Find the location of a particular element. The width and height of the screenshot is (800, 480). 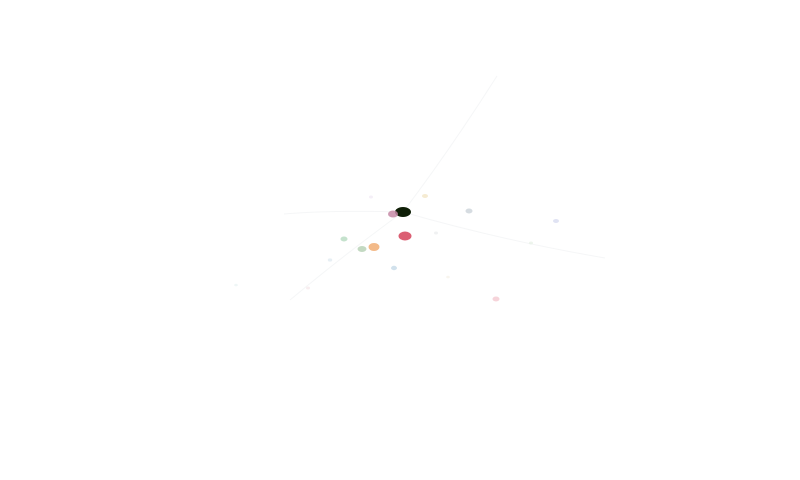

pale-blue-body is located at coordinates (394, 268).